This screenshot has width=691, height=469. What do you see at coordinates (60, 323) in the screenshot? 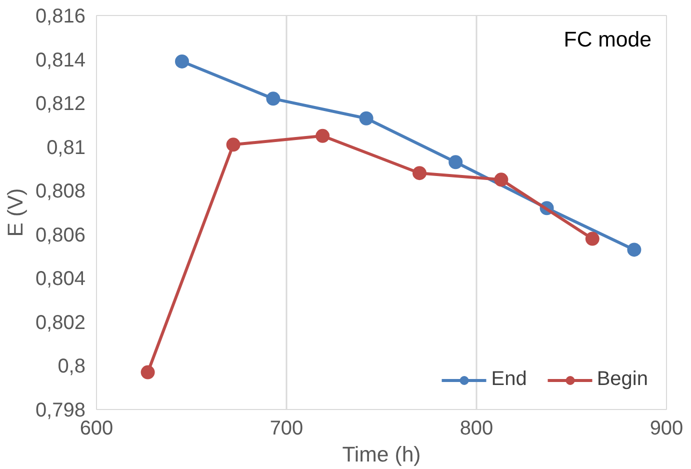
I see `y-tick-label: 0,802` at bounding box center [60, 323].